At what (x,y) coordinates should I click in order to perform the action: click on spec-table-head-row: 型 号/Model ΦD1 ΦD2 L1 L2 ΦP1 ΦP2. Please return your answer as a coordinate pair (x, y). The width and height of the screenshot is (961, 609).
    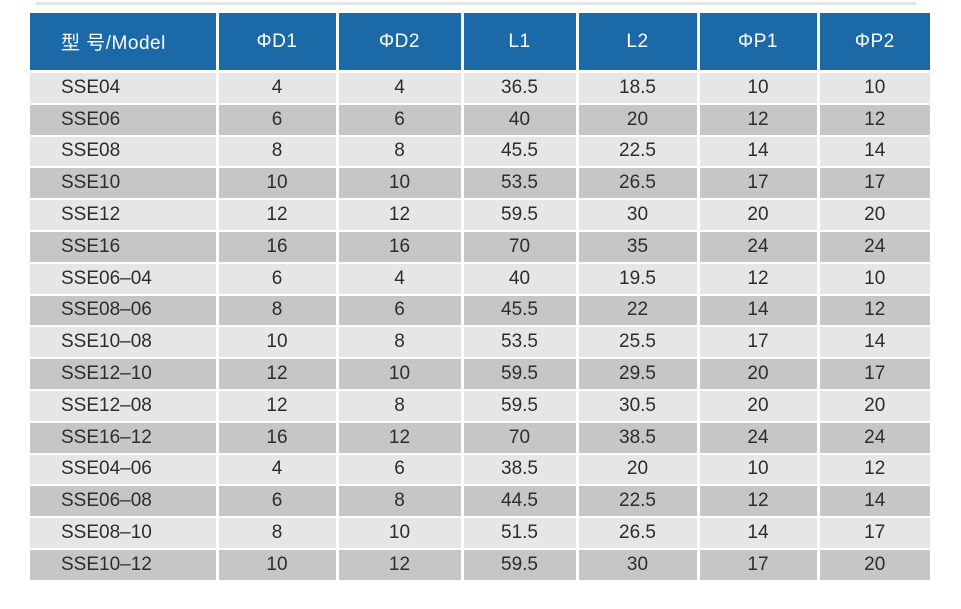
    Looking at the image, I should click on (480, 43).